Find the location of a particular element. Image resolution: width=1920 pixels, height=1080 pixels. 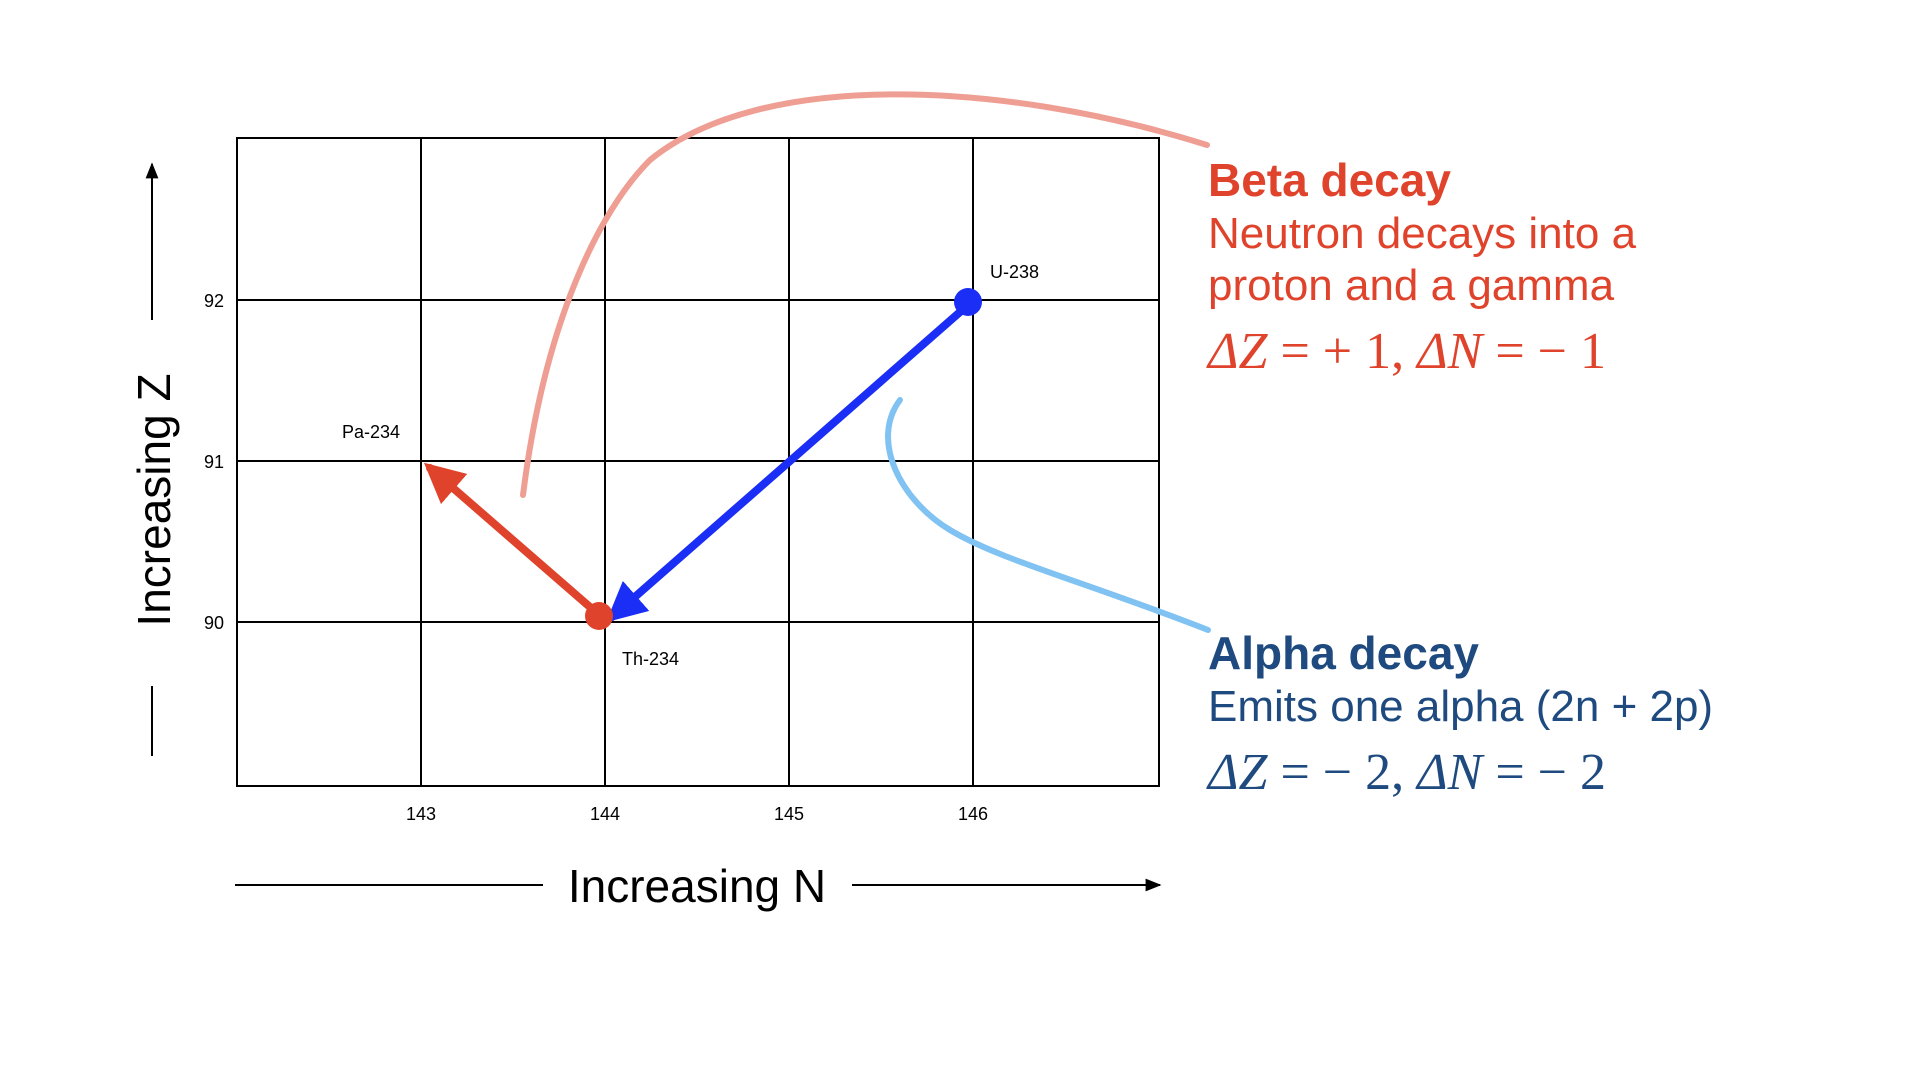

alpha-formula: ΔZ = − 2, ΔN = − 2 is located at coordinates (1460, 773).